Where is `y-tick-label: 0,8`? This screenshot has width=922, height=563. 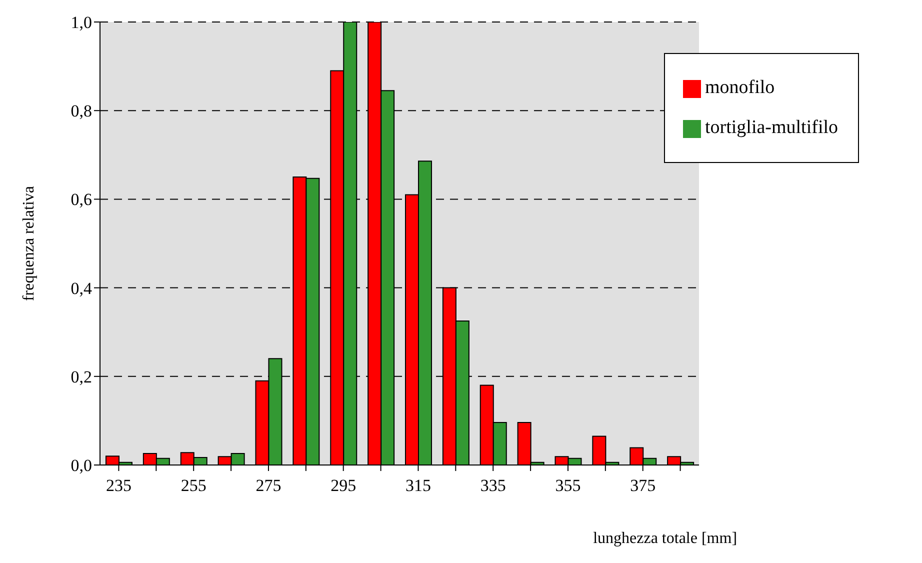
y-tick-label: 0,8 is located at coordinates (81, 111).